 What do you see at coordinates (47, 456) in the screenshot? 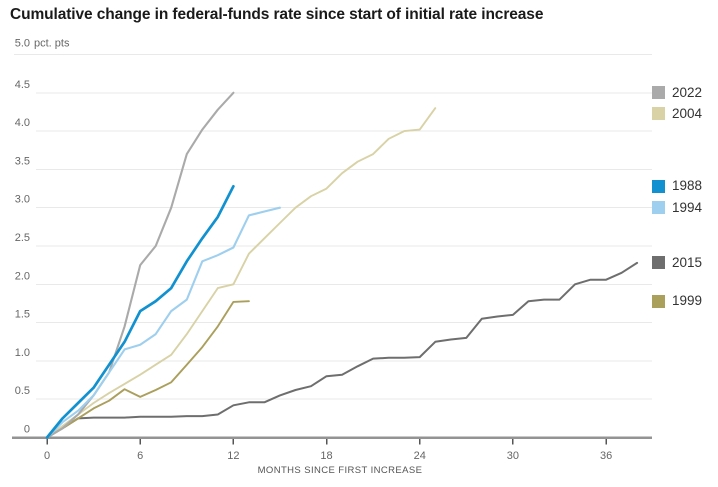
I see `x-axis-tick-label: 0` at bounding box center [47, 456].